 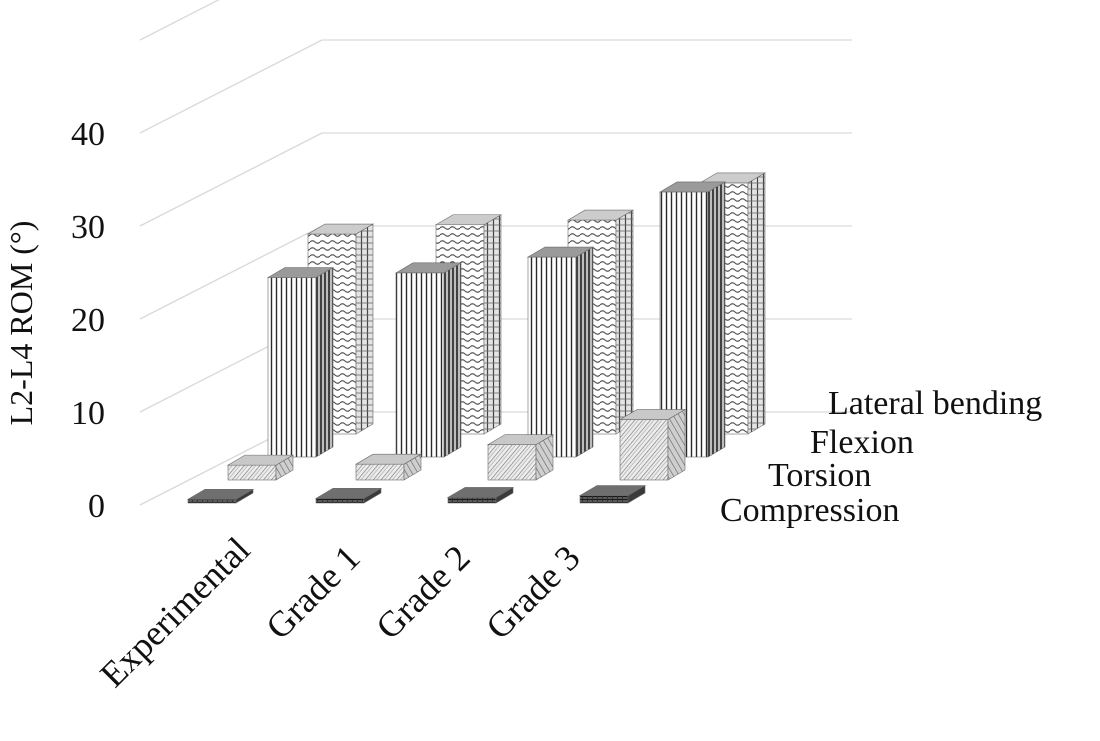 I want to click on series-label-compression: Compression, so click(x=809, y=510).